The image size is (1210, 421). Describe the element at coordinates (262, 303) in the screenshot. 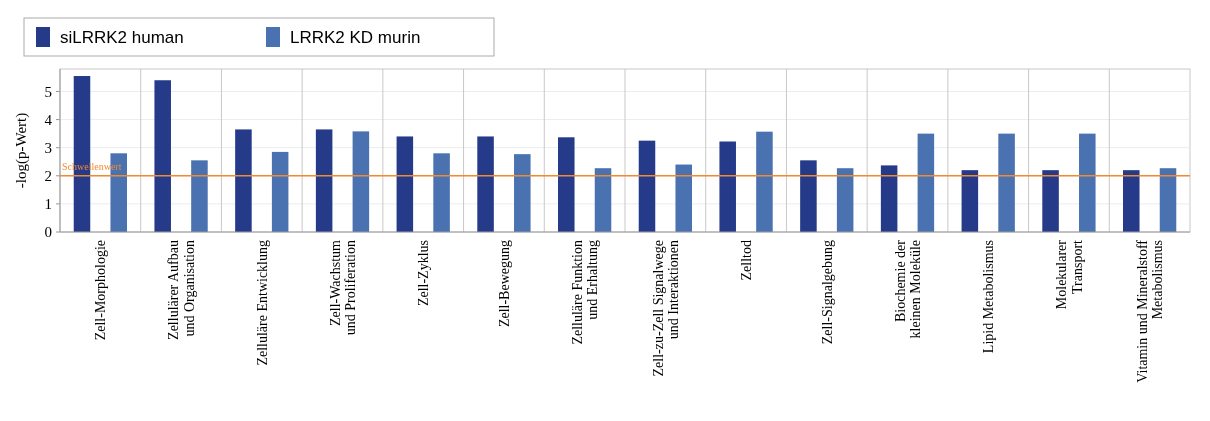

I see `x-tick-label: Zelluläre Entwicklung` at that location.